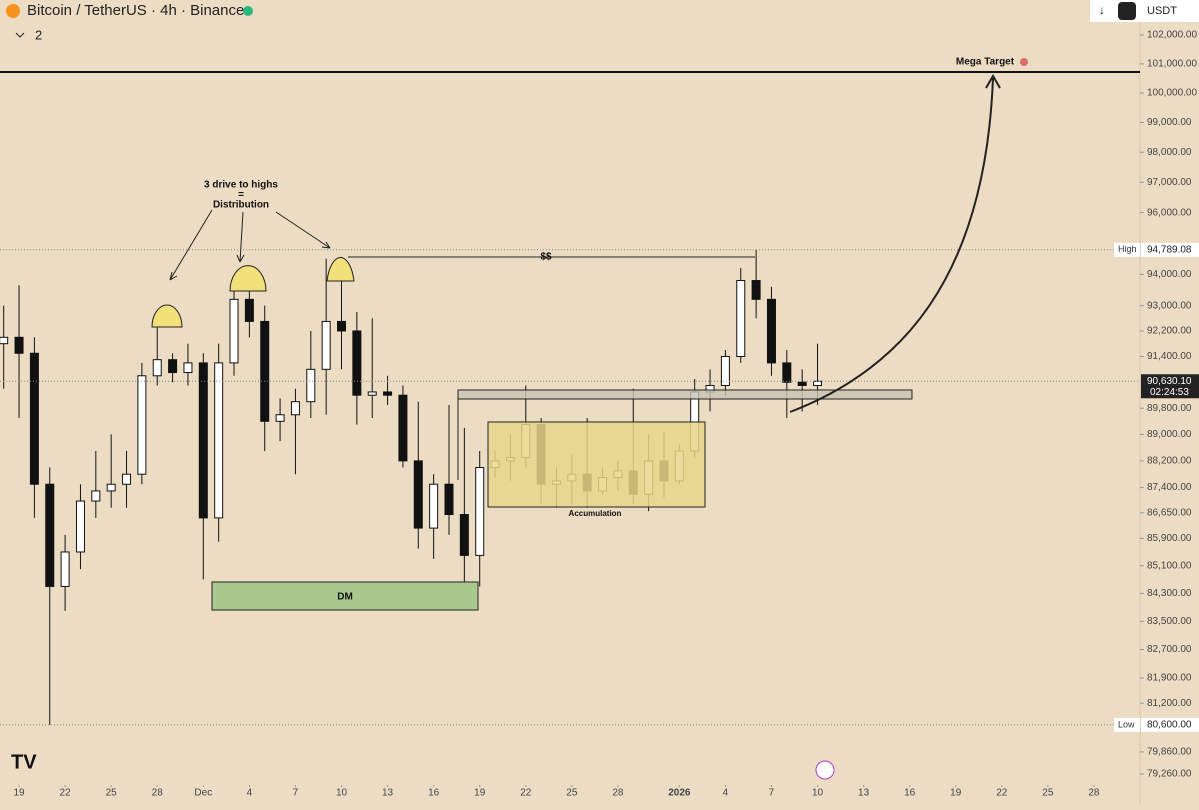  I want to click on y-tick-label: 88,200.00, so click(1169, 461).